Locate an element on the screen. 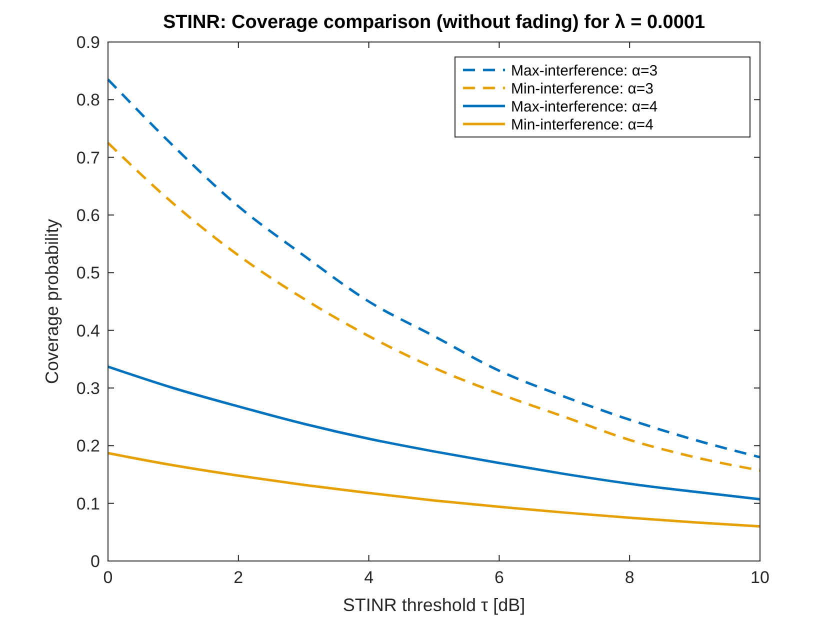 The height and width of the screenshot is (630, 840). x-tick-label: 10 is located at coordinates (760, 577).